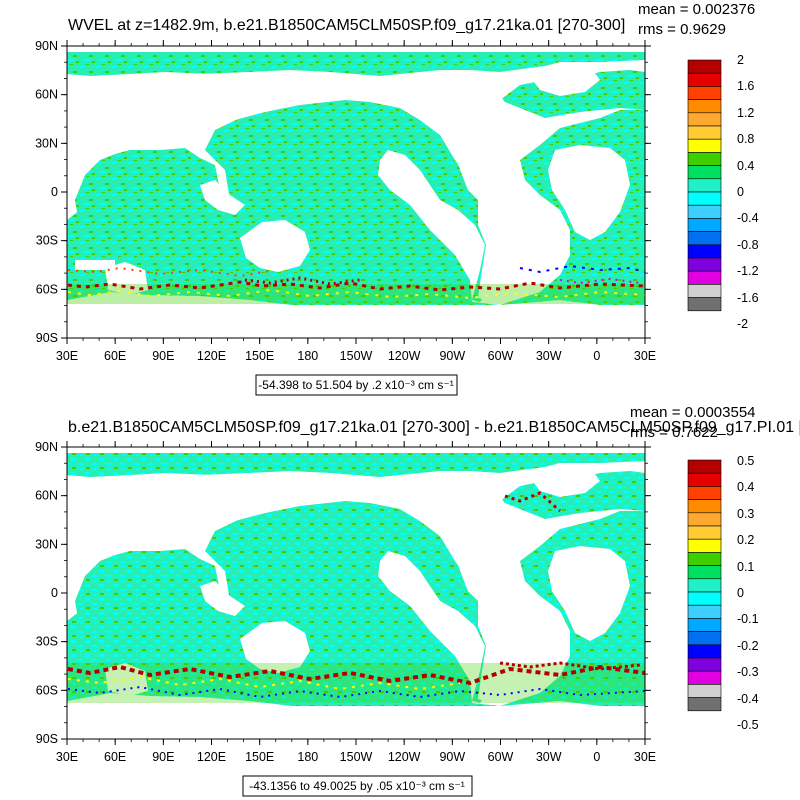 Image resolution: width=800 pixels, height=800 pixels. What do you see at coordinates (748, 271) in the screenshot?
I see `colorbar-label: -1.2` at bounding box center [748, 271].